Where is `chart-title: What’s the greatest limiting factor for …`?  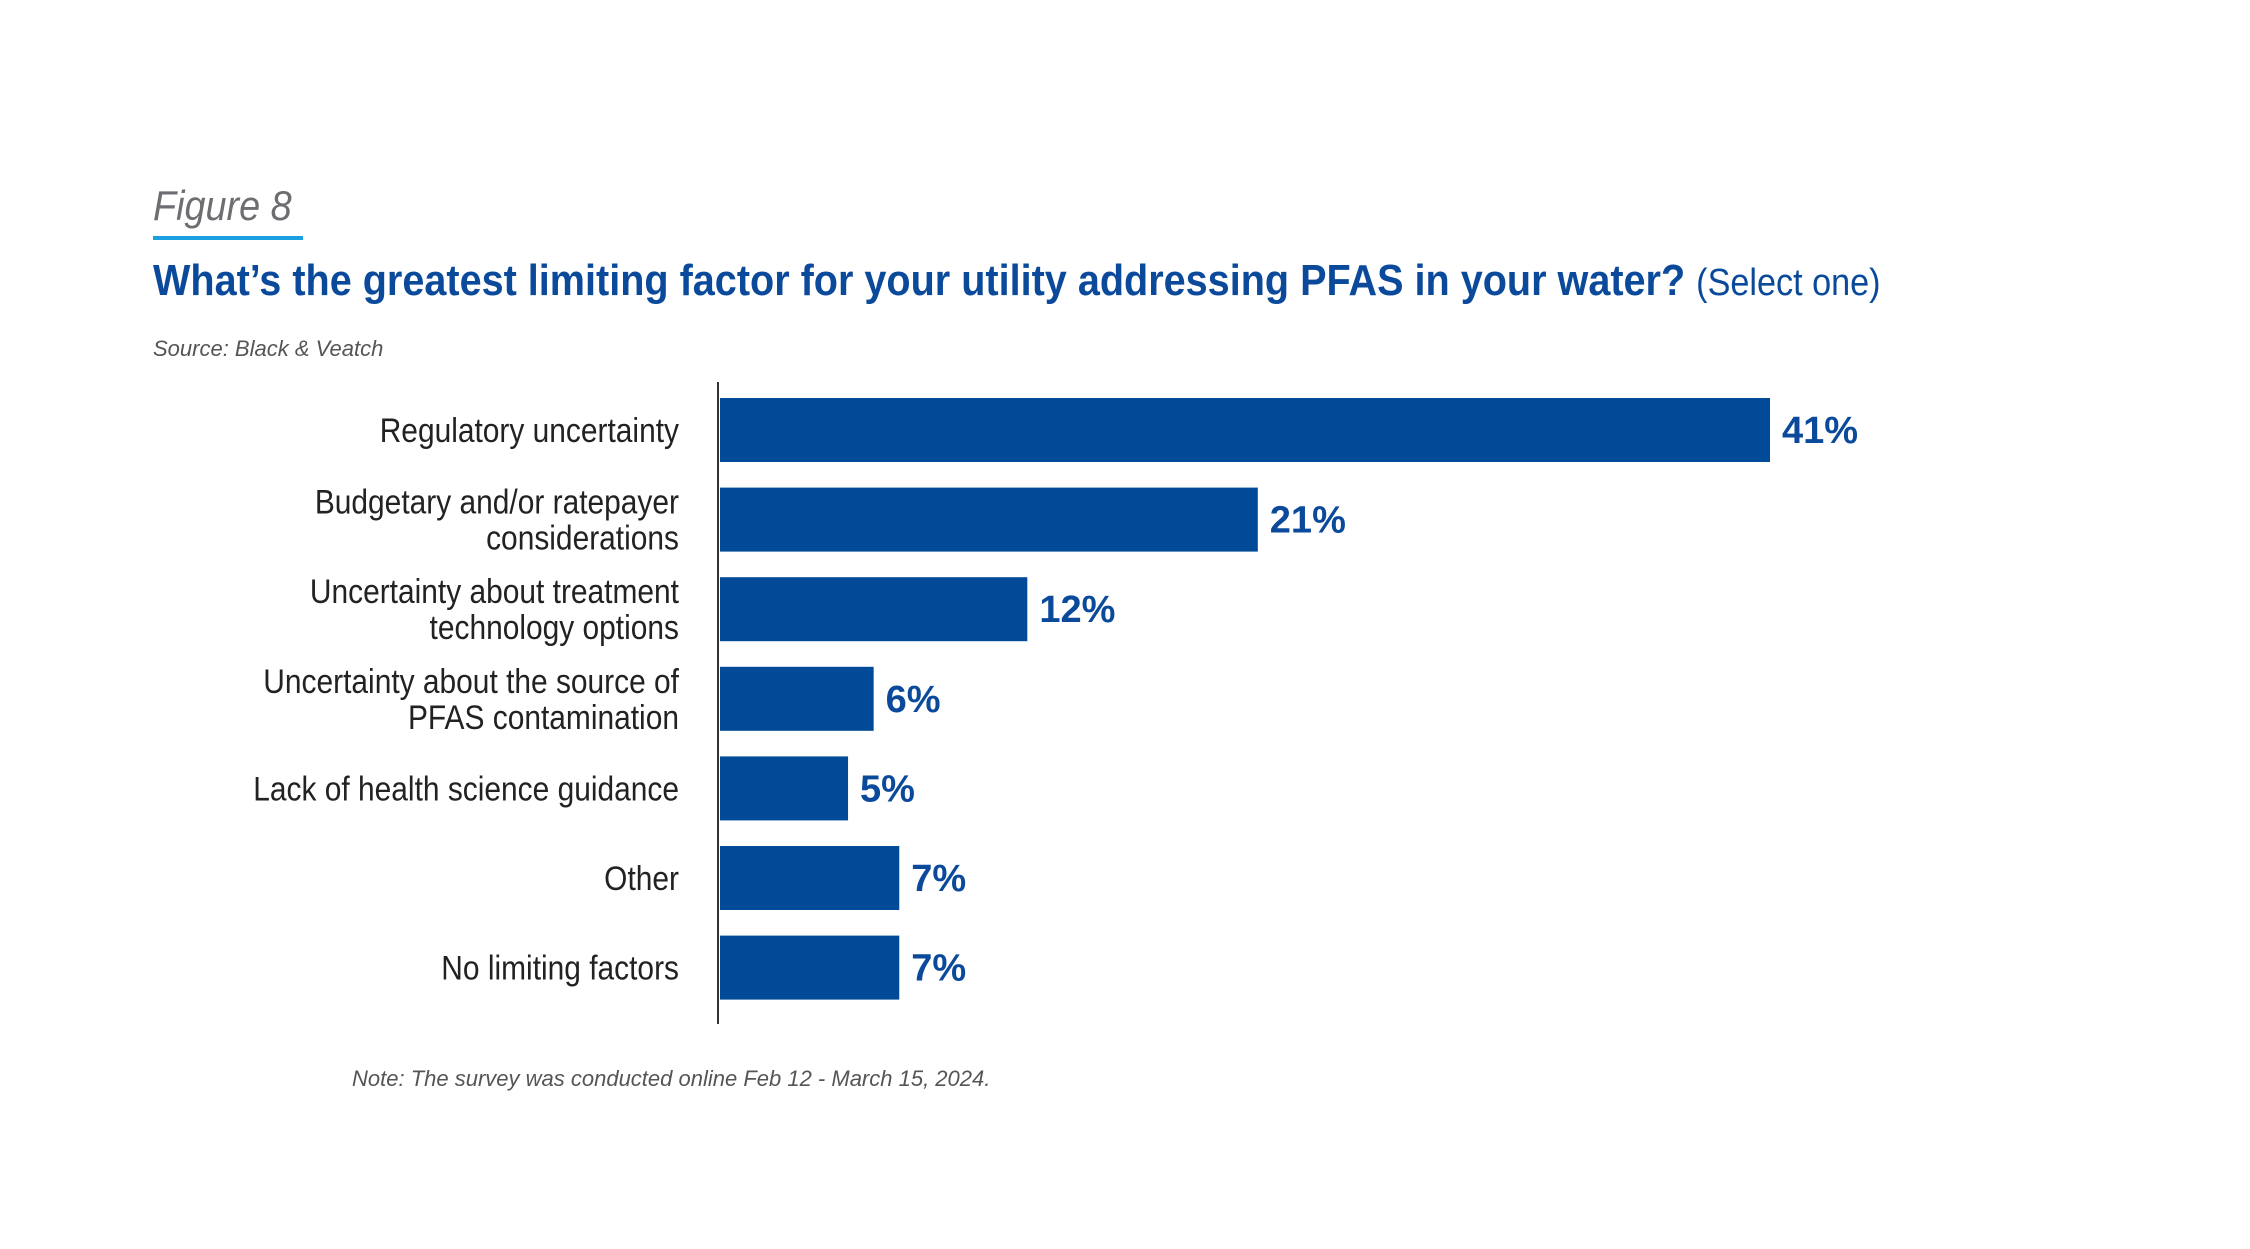 chart-title: What’s the greatest limiting factor for … is located at coordinates (1017, 281).